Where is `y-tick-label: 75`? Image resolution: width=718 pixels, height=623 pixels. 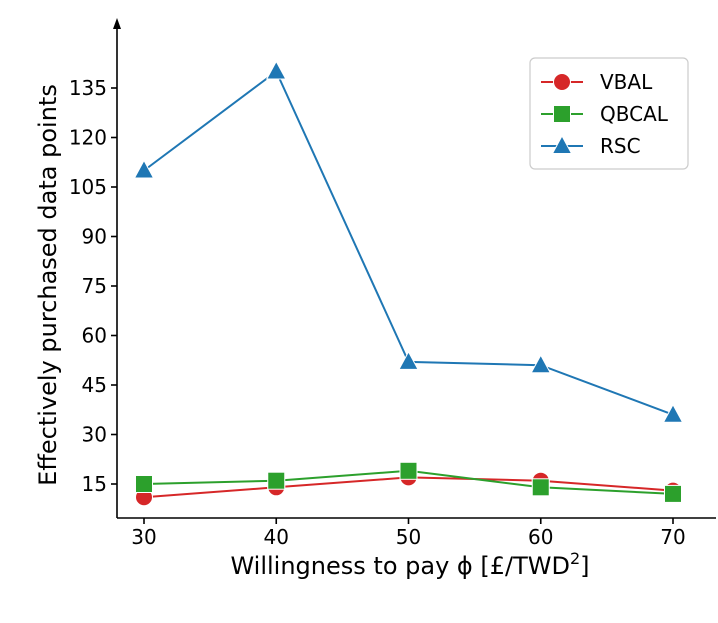
y-tick-label: 75 is located at coordinates (94, 286).